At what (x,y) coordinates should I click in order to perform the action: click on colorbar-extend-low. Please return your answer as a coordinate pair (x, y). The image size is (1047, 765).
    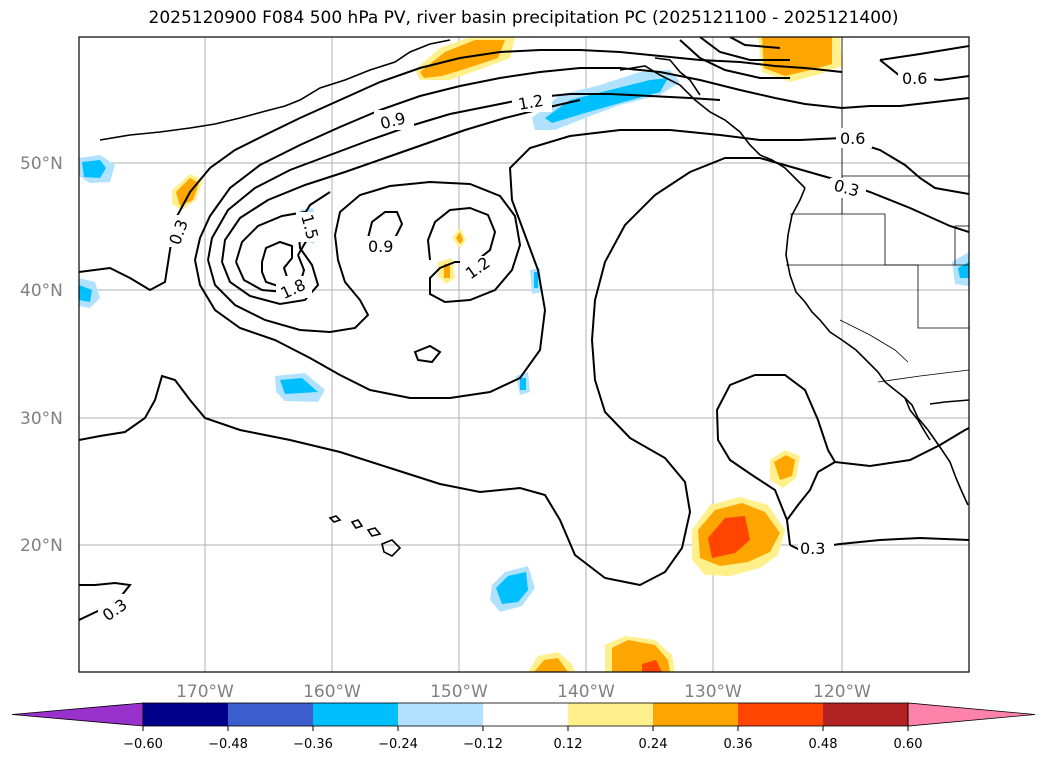
    Looking at the image, I should click on (77, 714).